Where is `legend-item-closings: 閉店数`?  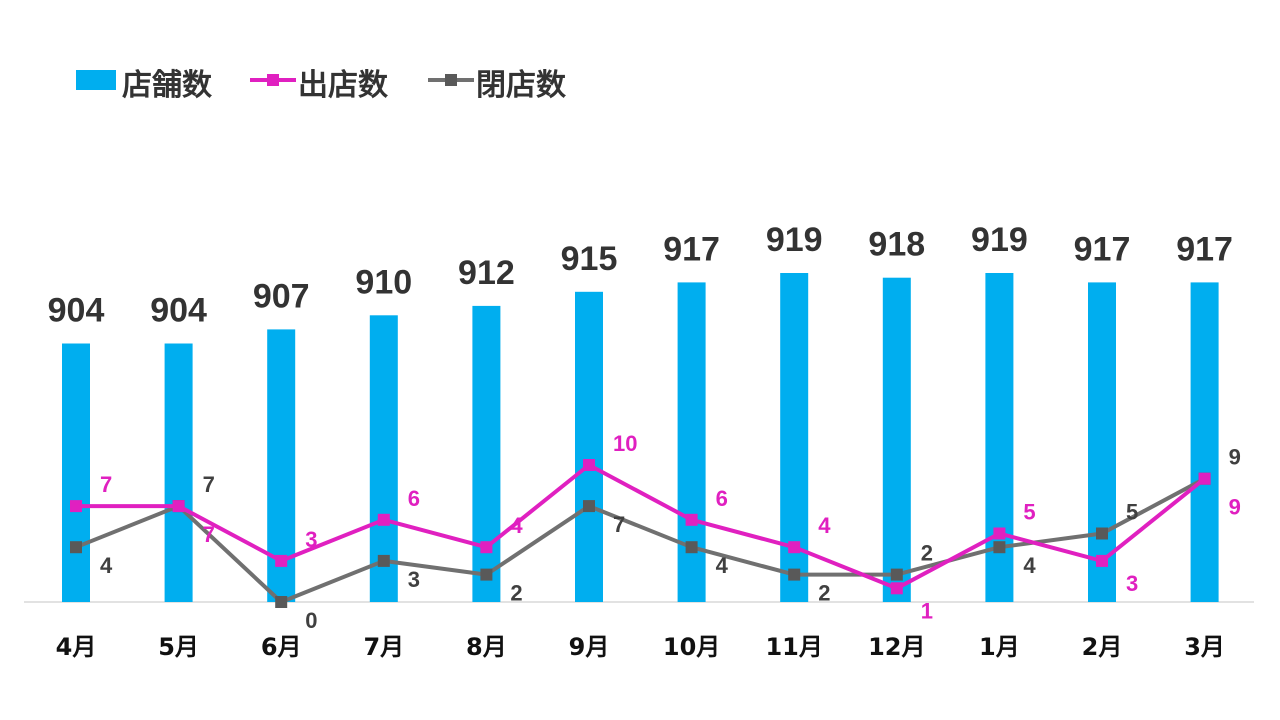
legend-item-closings: 閉店数 is located at coordinates (497, 85).